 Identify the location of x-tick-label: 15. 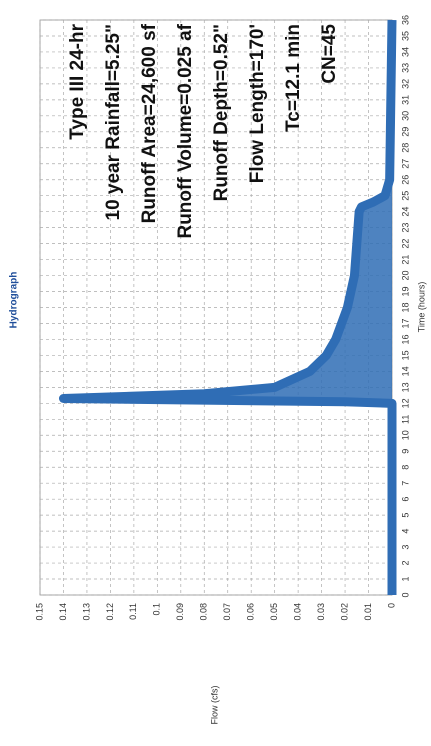
(405, 355).